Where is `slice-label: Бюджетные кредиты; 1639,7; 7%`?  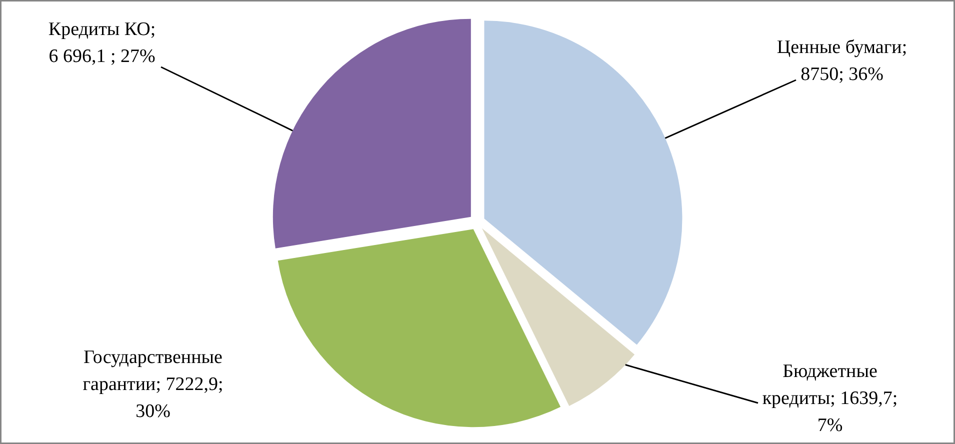
slice-label: Бюджетные кредиты; 1639,7; 7% is located at coordinates (830, 398).